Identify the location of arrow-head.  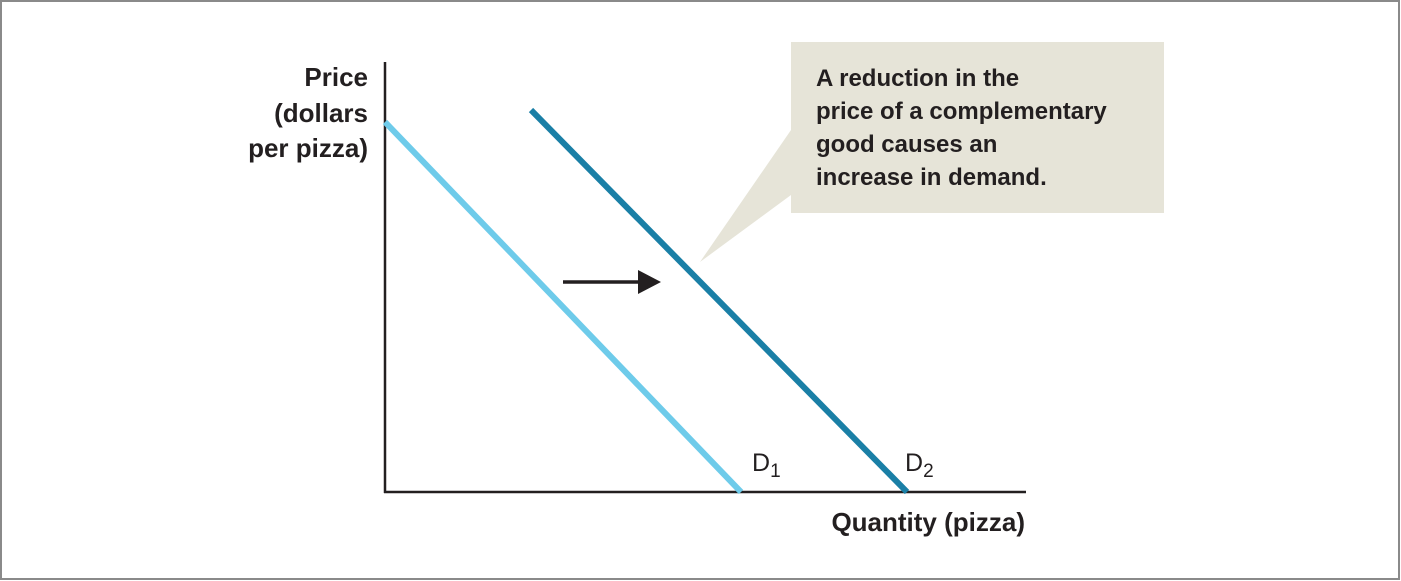
(649, 282).